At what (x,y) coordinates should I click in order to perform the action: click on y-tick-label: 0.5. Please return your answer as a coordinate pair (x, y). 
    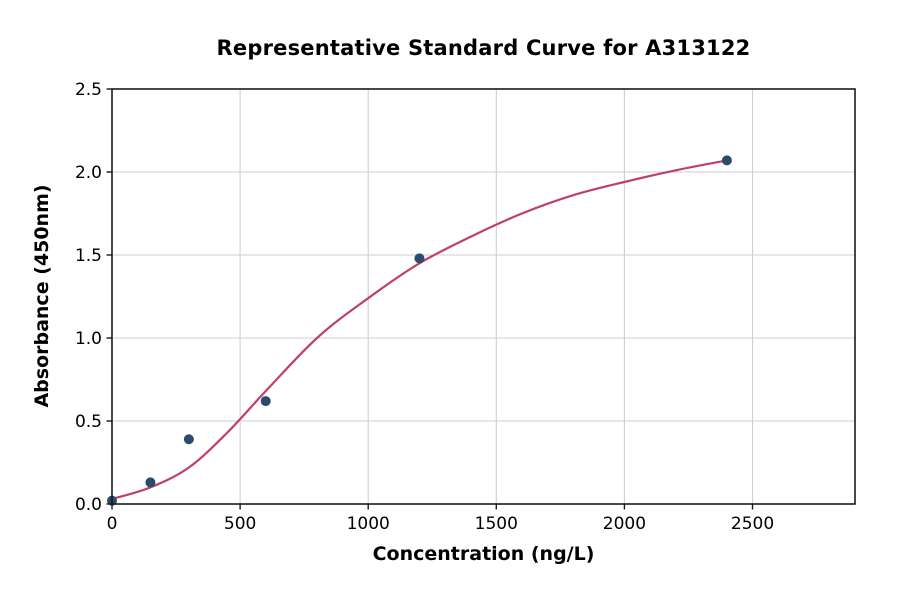
    Looking at the image, I should click on (88, 422).